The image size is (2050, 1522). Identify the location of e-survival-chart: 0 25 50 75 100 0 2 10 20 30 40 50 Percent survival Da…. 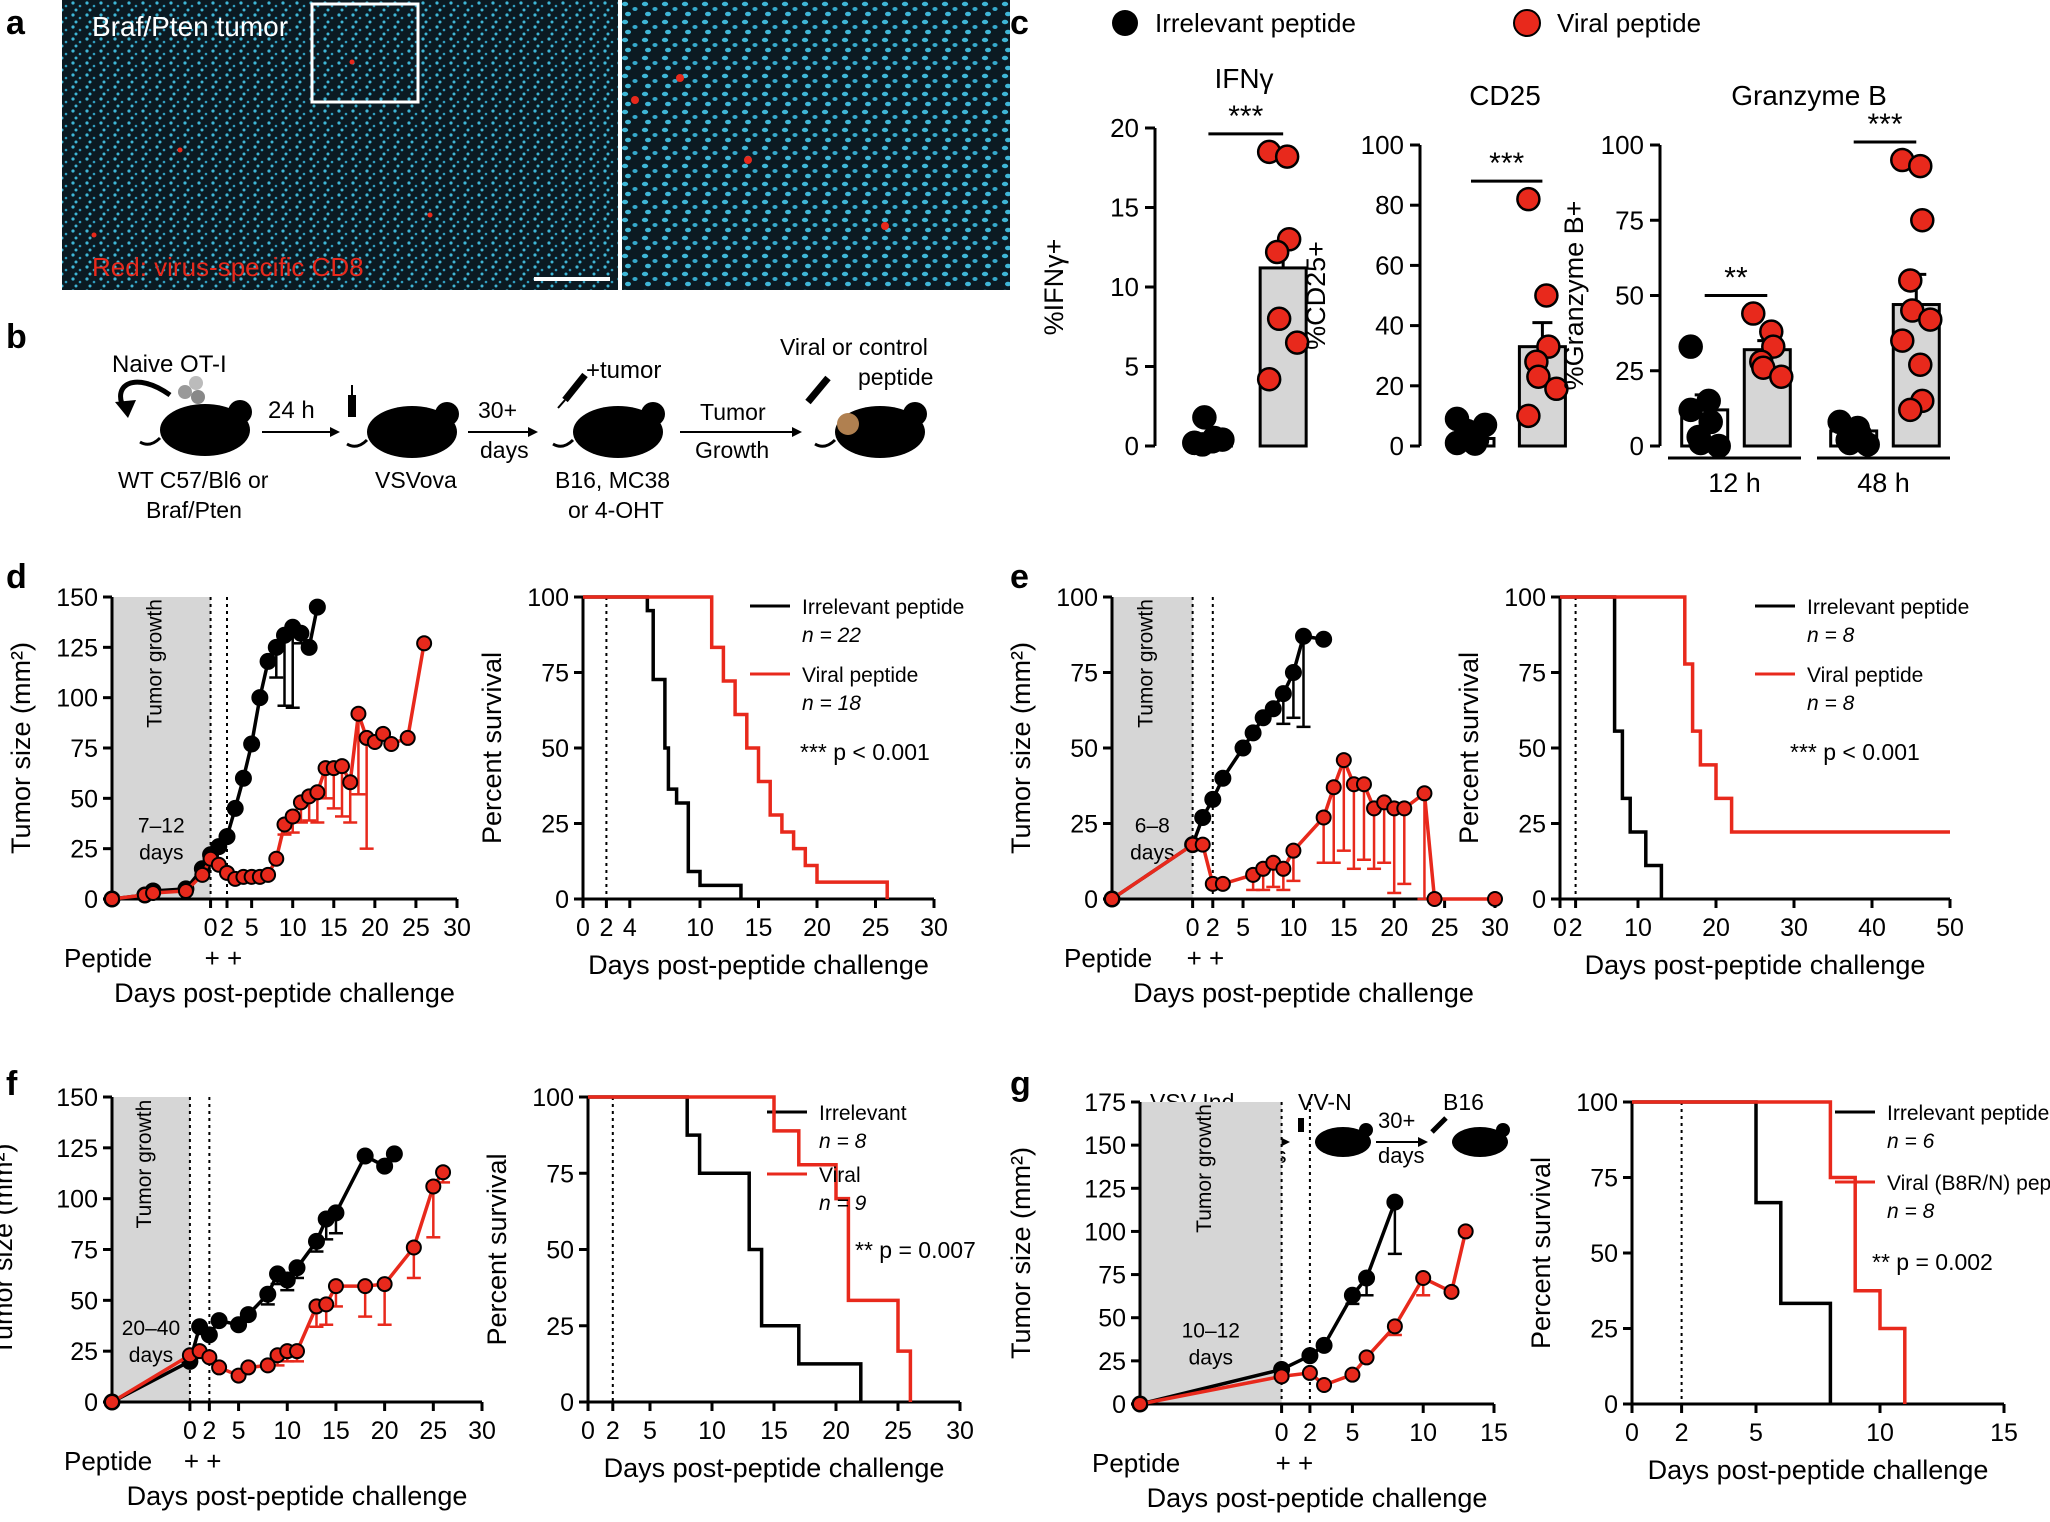
(1711, 782).